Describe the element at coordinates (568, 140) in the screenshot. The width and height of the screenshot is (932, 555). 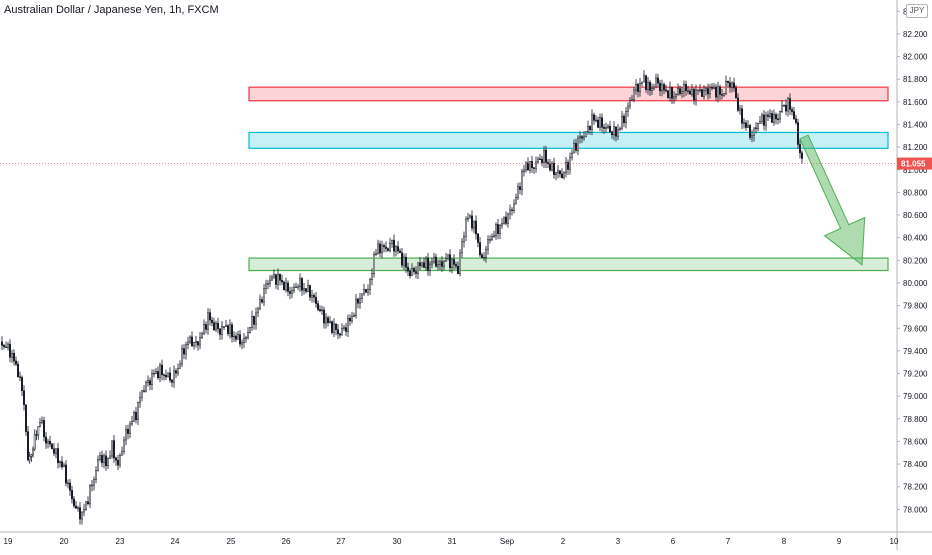
I see `zone-rect` at that location.